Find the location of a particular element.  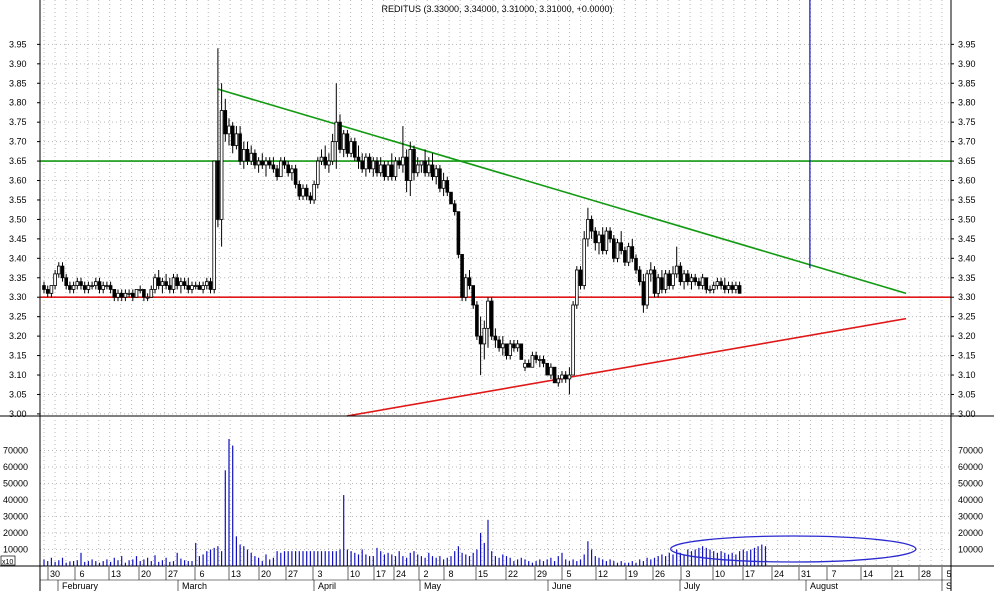

volume-unit-label: x10 is located at coordinates (7, 562).